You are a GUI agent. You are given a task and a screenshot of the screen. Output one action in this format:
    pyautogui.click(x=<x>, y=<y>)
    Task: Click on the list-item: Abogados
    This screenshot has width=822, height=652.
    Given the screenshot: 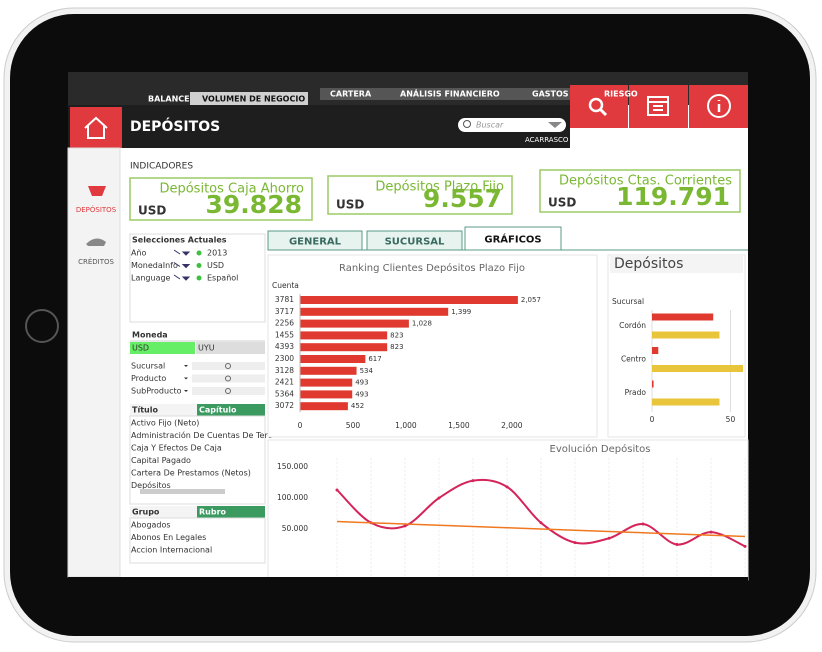 What is the action you would take?
    pyautogui.click(x=151, y=525)
    